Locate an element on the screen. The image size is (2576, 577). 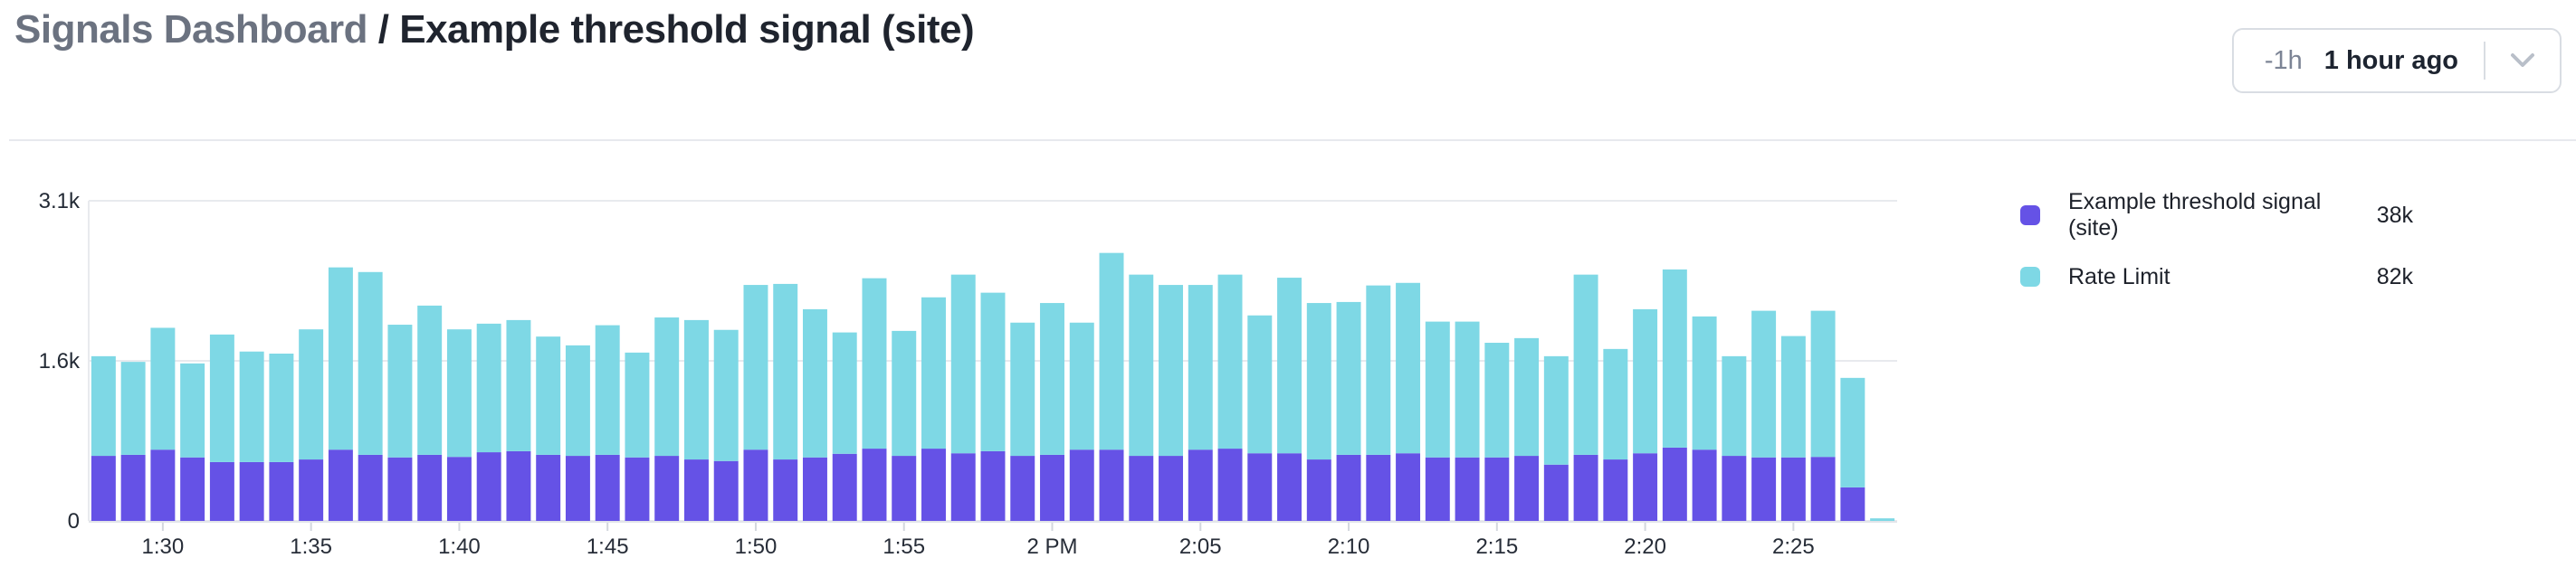
bar-rate-limit-1:50 is located at coordinates (756, 367).